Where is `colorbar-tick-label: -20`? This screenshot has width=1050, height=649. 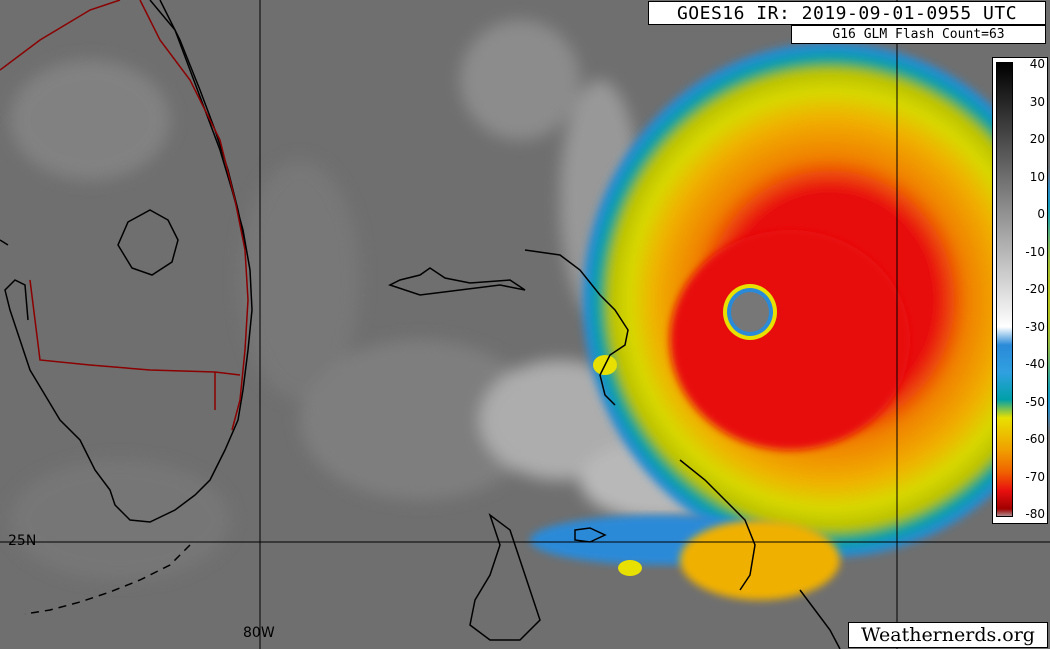 colorbar-tick-label: -20 is located at coordinates (1035, 289).